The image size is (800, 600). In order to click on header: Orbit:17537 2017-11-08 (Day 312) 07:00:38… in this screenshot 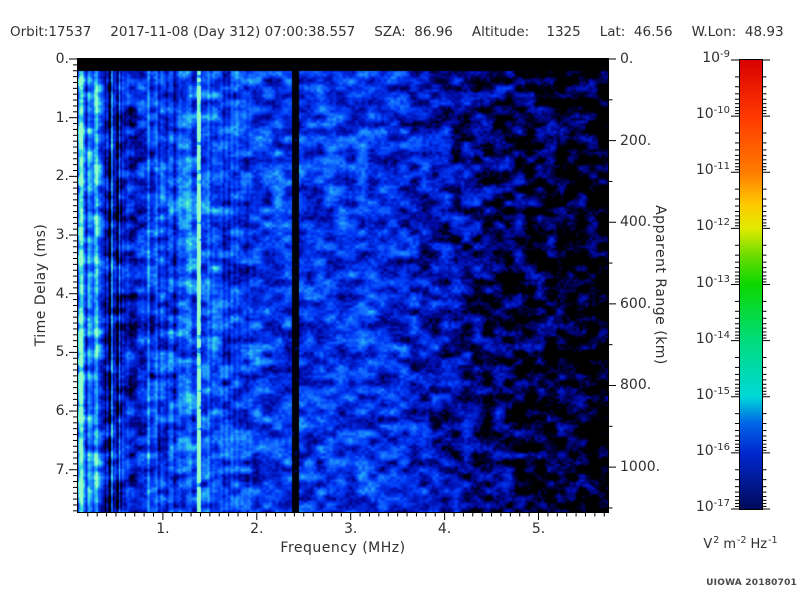, I will do `click(405, 32)`.